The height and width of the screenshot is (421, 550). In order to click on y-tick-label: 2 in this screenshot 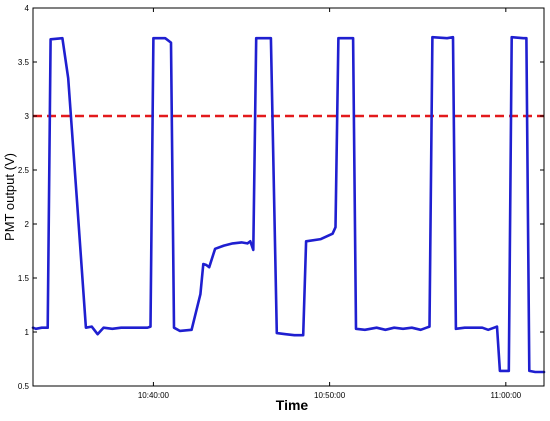, I will do `click(27, 224)`.